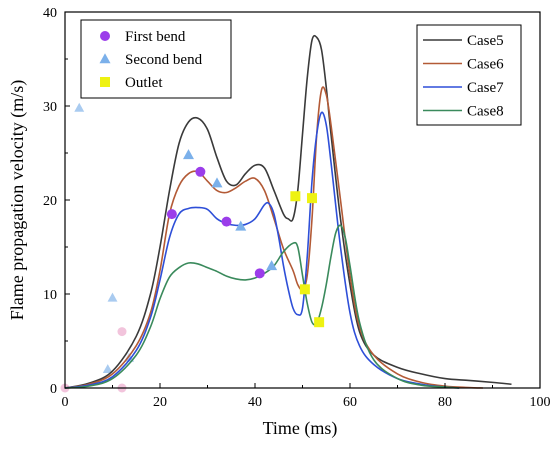  I want to click on x-tick-label: 80, so click(445, 402).